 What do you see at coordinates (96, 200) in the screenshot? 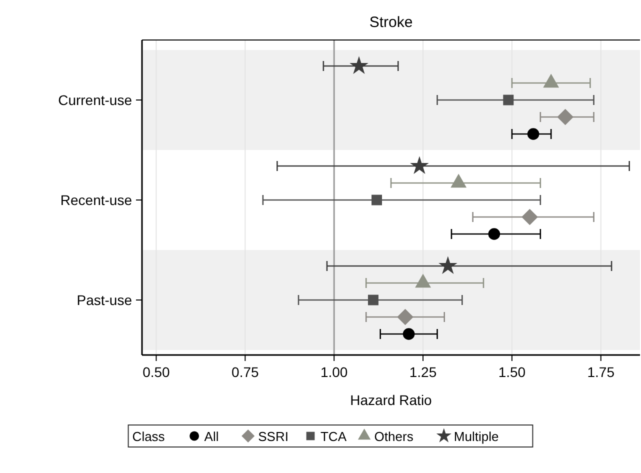
I see `y-tick-label: Recent-use` at bounding box center [96, 200].